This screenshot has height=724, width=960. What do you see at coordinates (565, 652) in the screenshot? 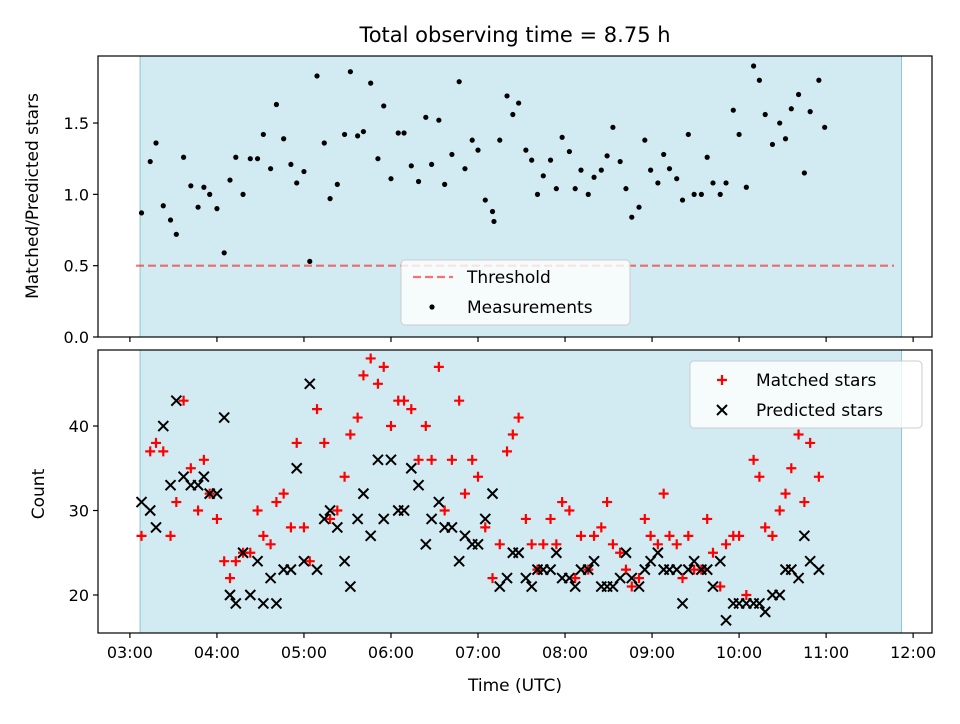
I see `x-tick-label: 08:00` at bounding box center [565, 652].